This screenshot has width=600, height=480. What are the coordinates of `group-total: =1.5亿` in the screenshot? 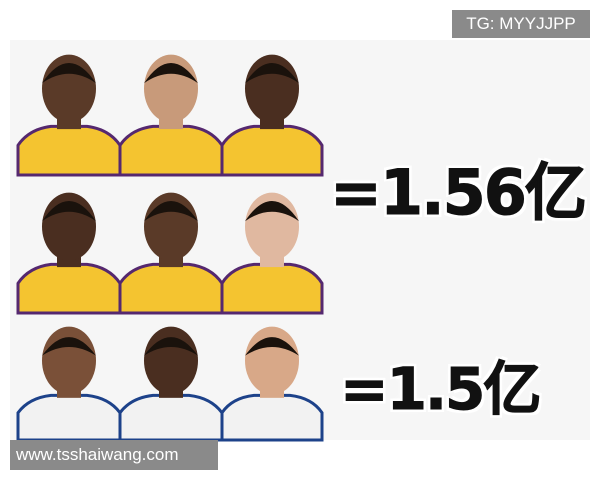 It's located at (440, 389).